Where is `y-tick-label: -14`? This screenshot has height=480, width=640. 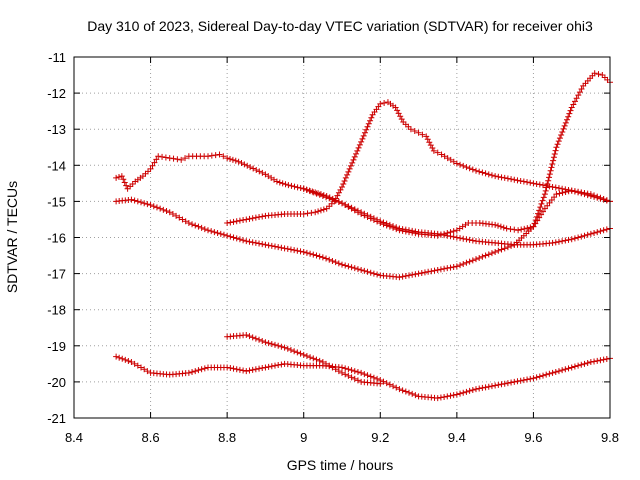 y-tick-label: -14 is located at coordinates (56, 165).